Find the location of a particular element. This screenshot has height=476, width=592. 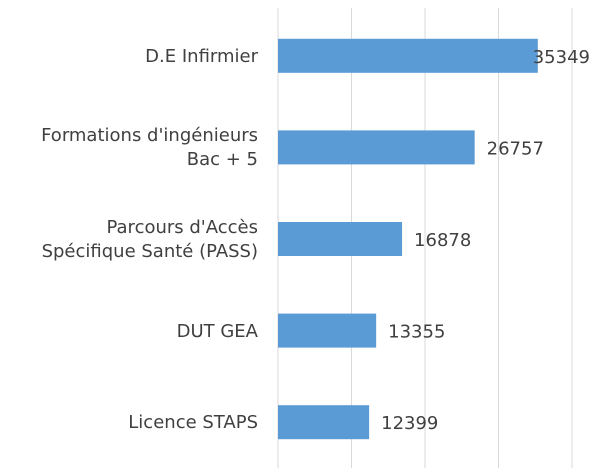

category-label: DUT GEA is located at coordinates (217, 331).